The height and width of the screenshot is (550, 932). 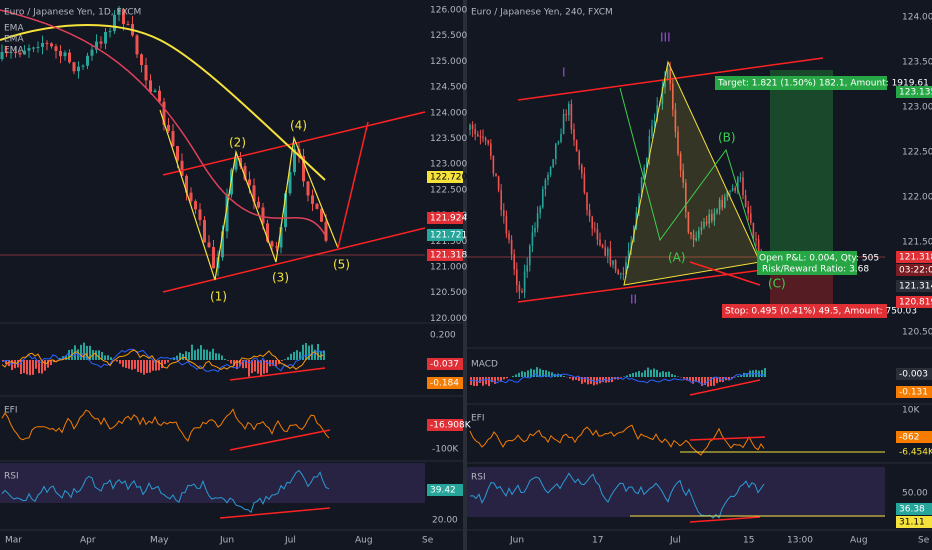 What do you see at coordinates (163, 122) in the screenshot?
I see `ema` at bounding box center [163, 122].